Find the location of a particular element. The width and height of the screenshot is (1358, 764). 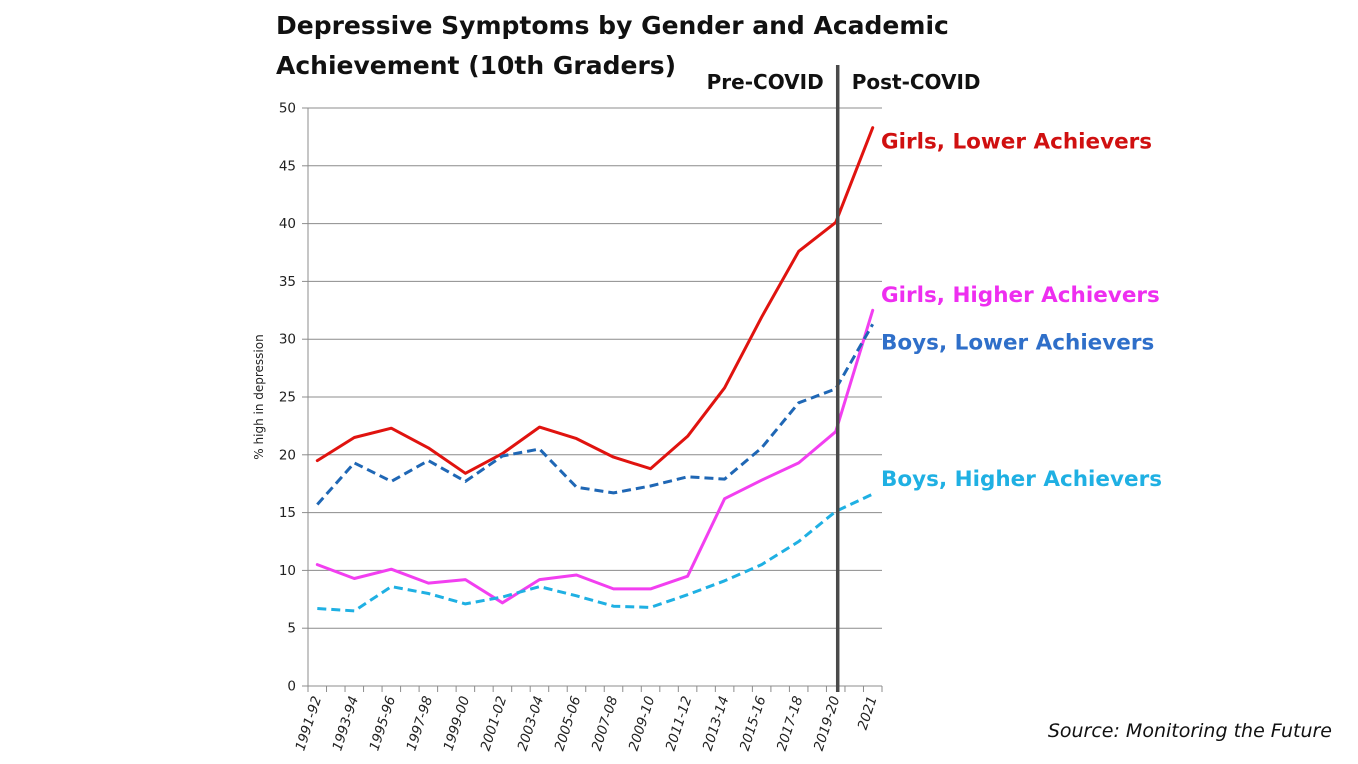

pre-covid-label: Pre-COVID is located at coordinates (765, 82).